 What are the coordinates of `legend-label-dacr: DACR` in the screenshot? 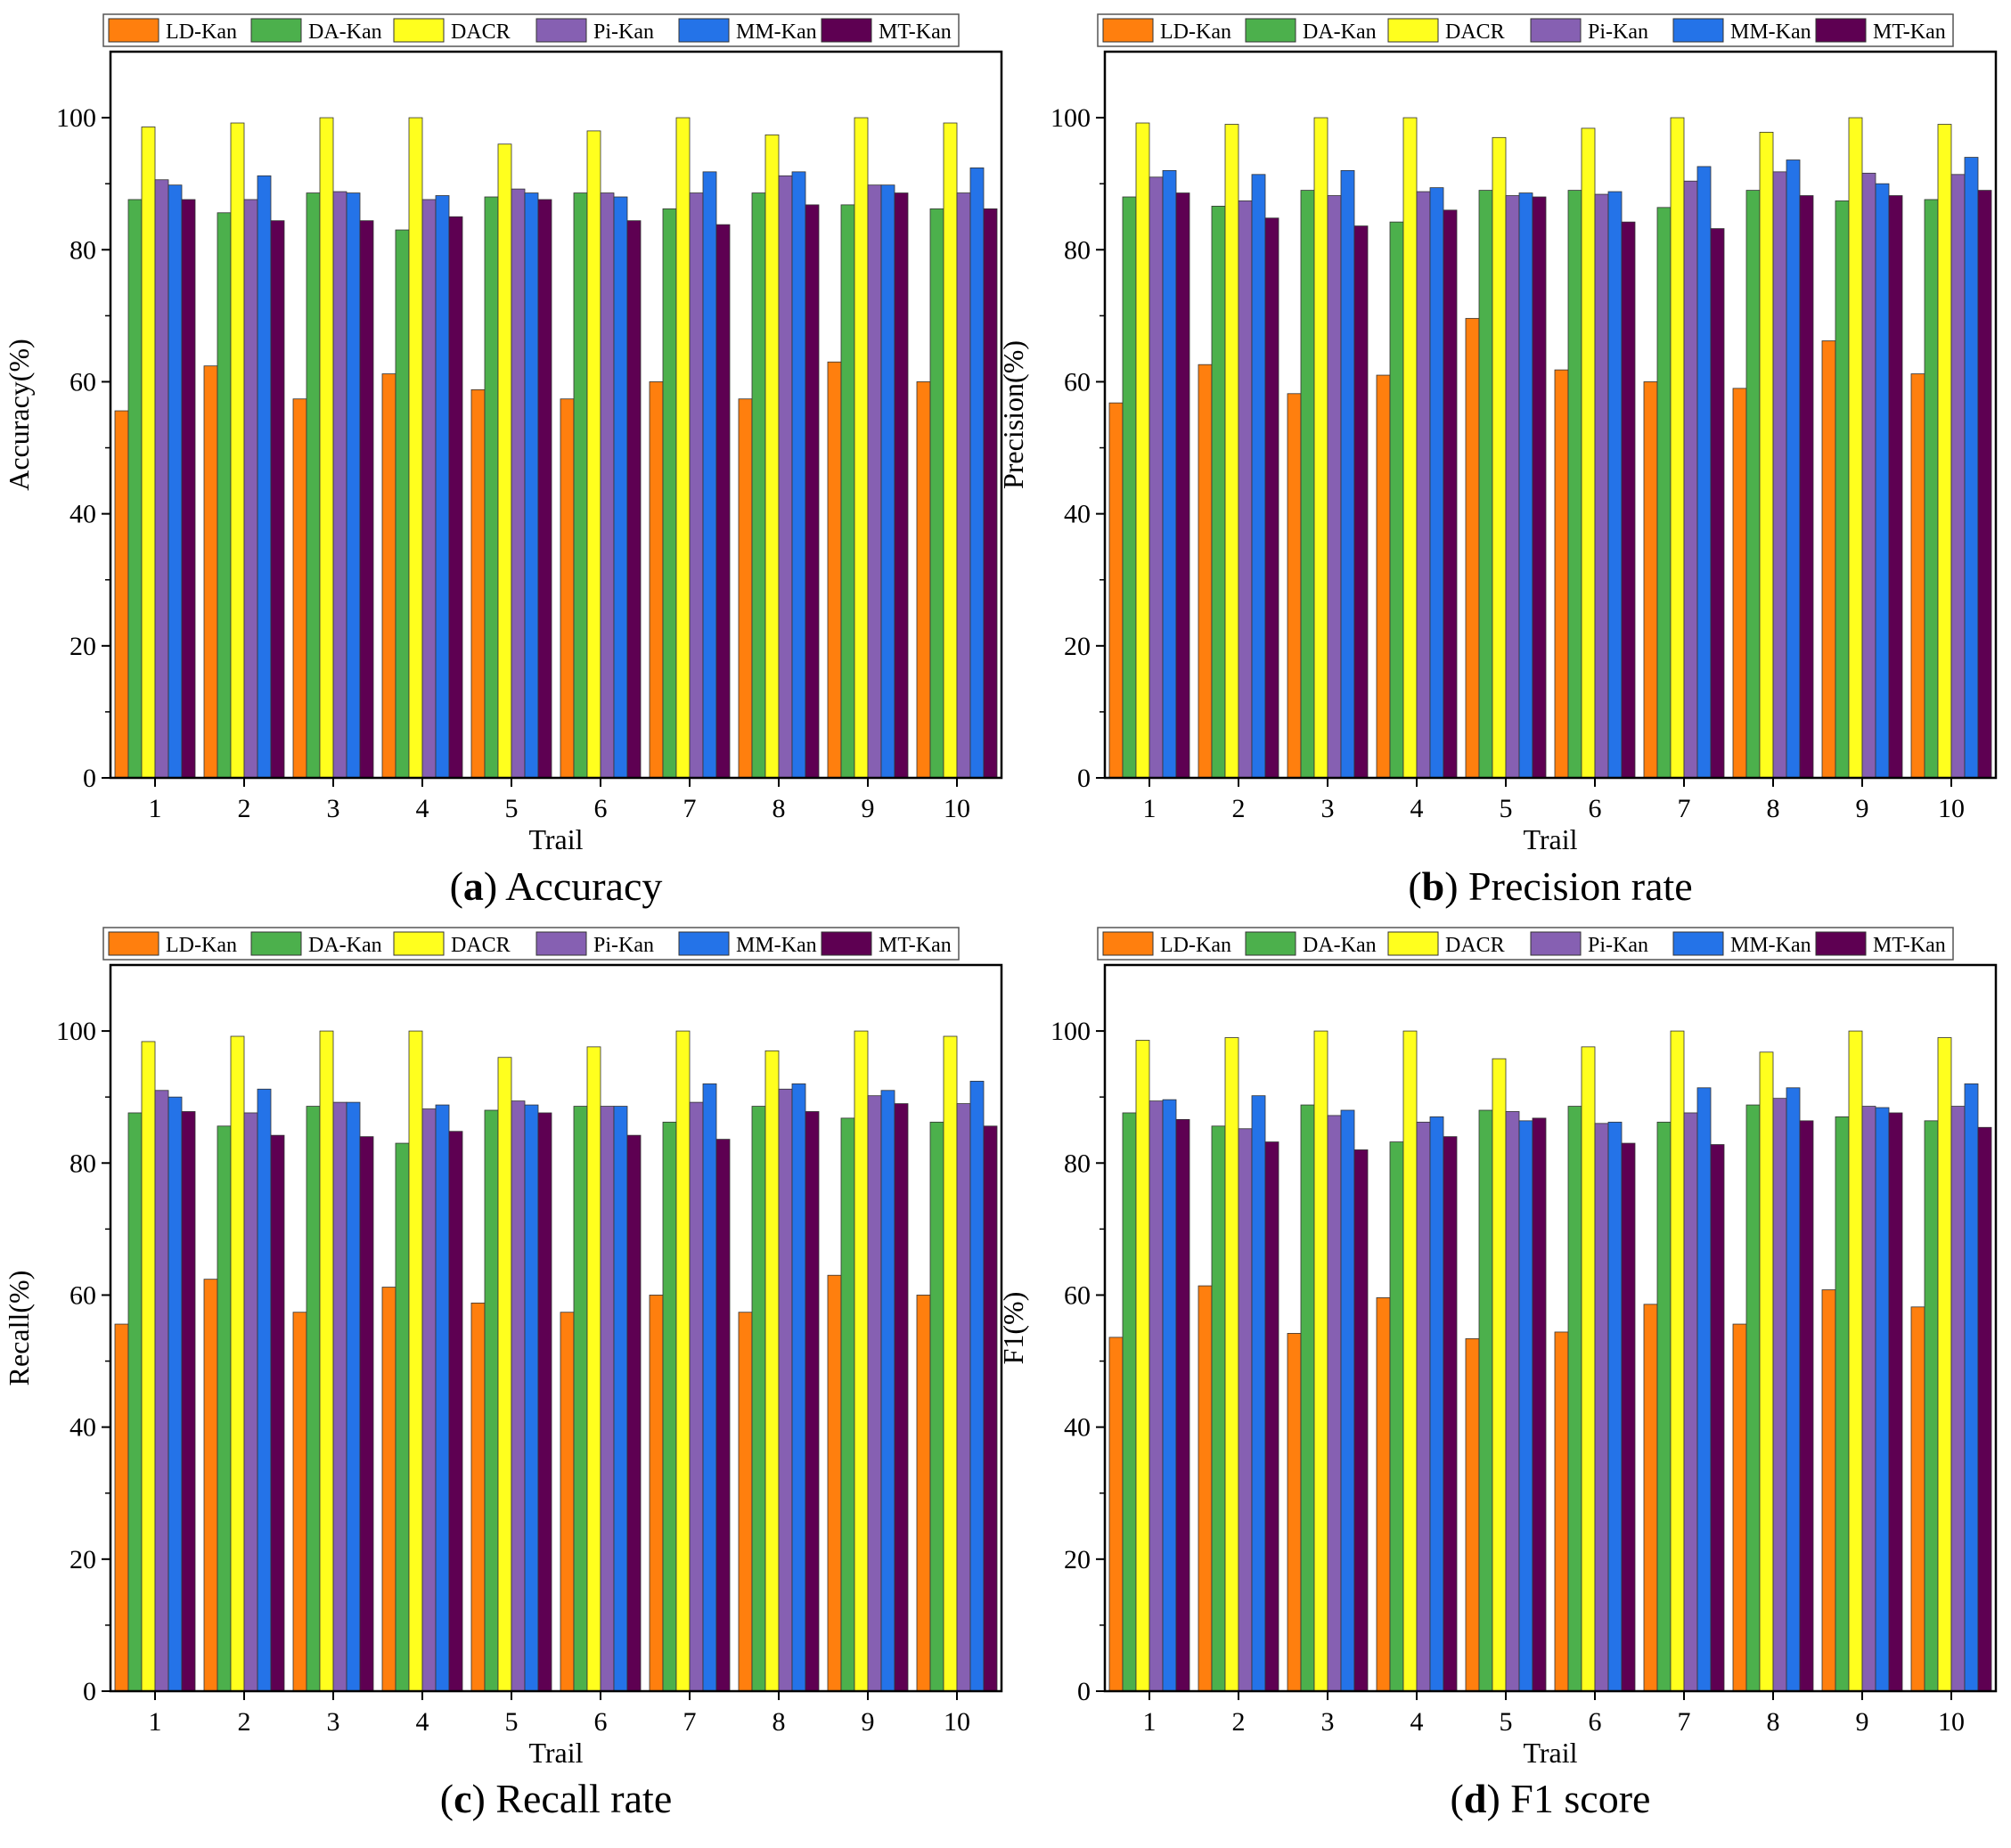 It's located at (1475, 32).